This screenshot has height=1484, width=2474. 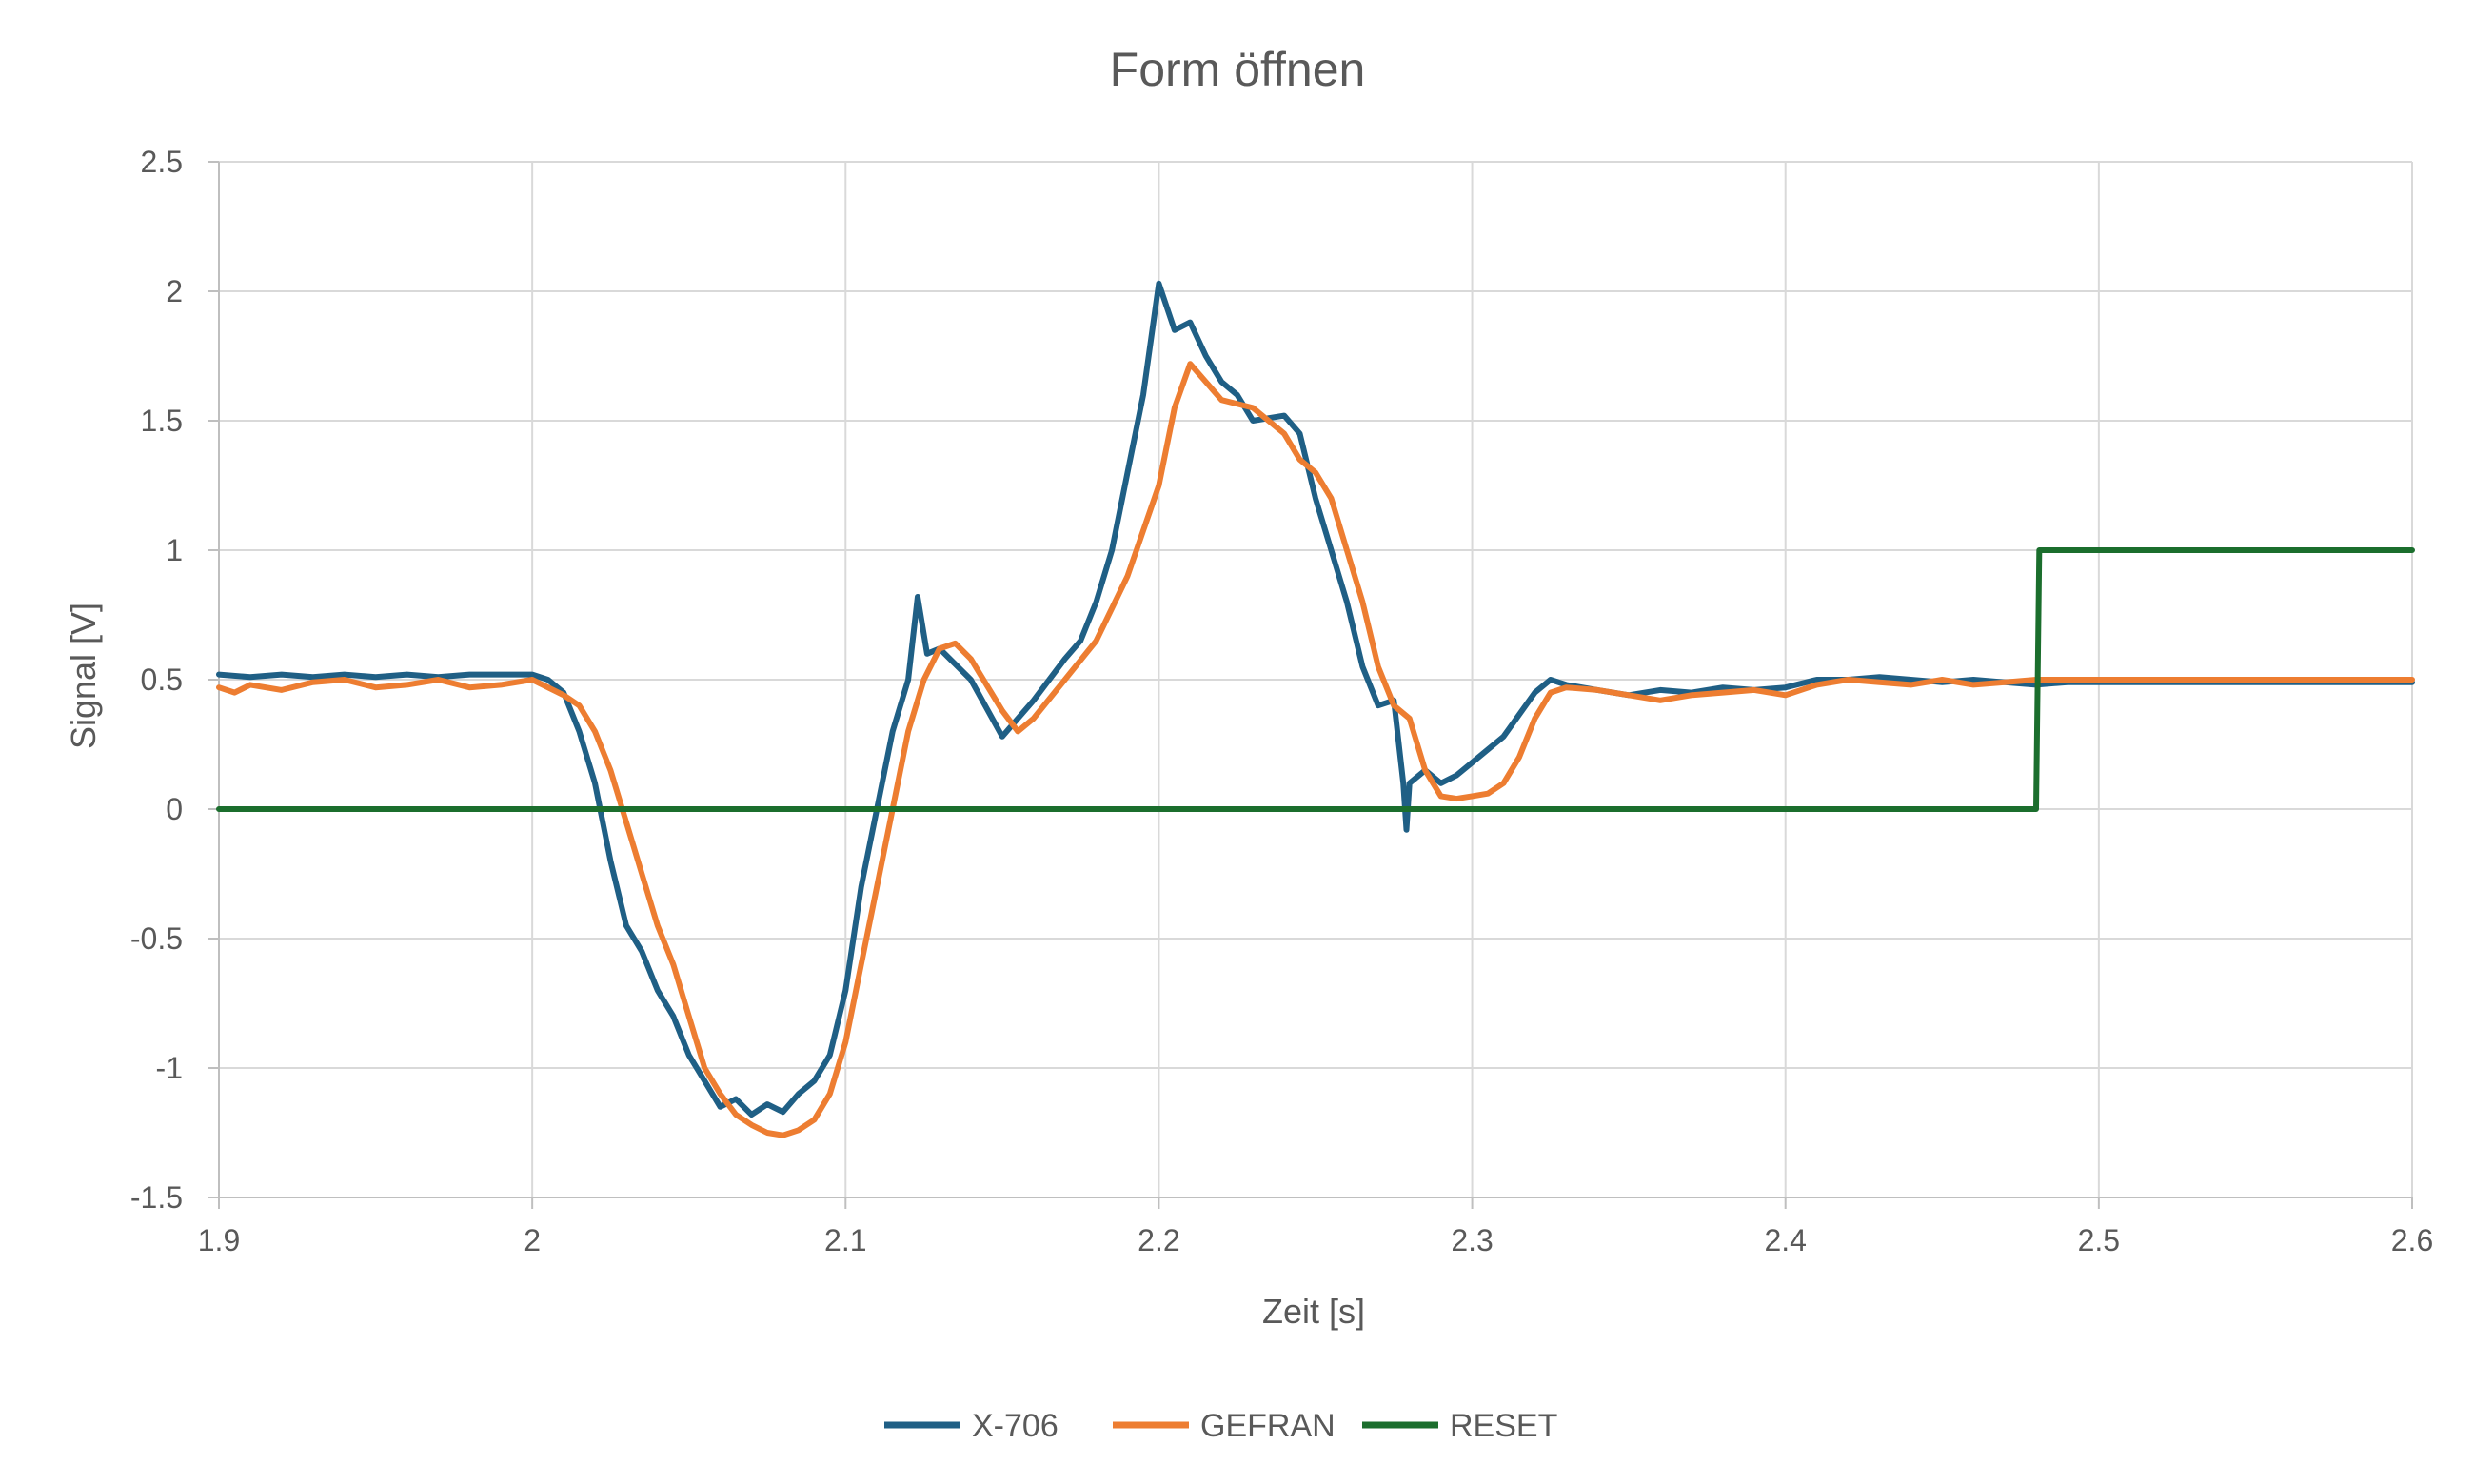 I want to click on y-tick-label: 0, so click(x=175, y=809).